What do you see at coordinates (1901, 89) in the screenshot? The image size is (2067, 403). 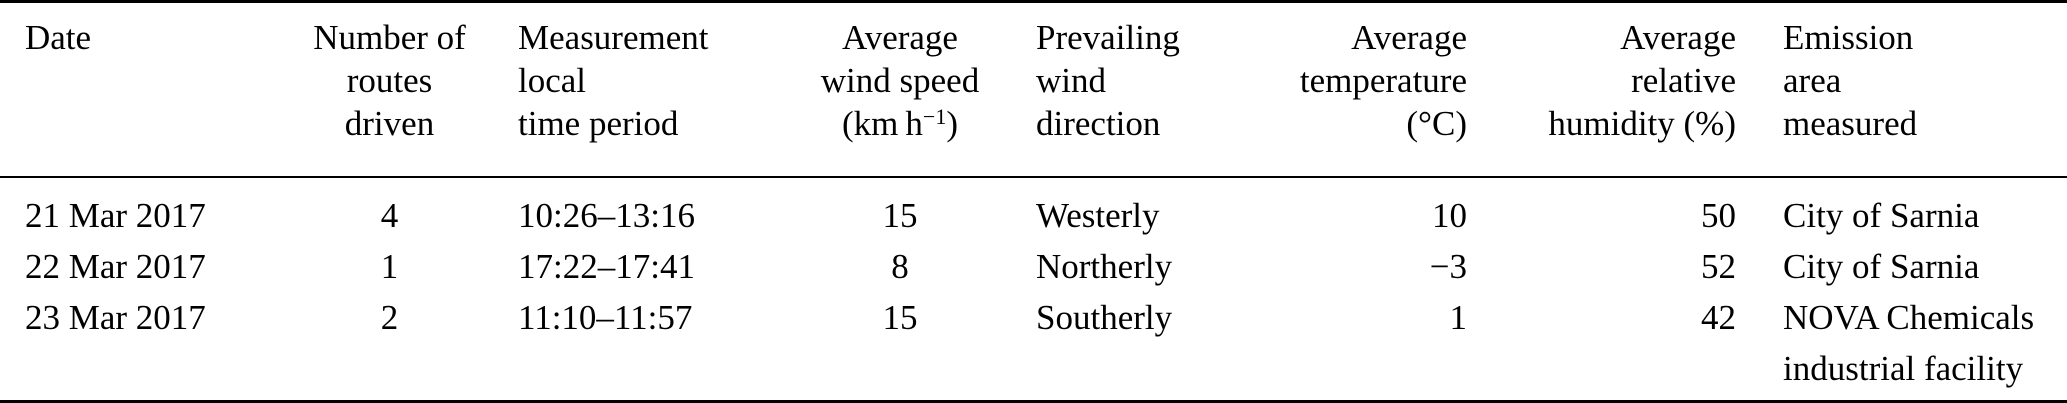 I see `col-header-emission-area: Emission area measured` at bounding box center [1901, 89].